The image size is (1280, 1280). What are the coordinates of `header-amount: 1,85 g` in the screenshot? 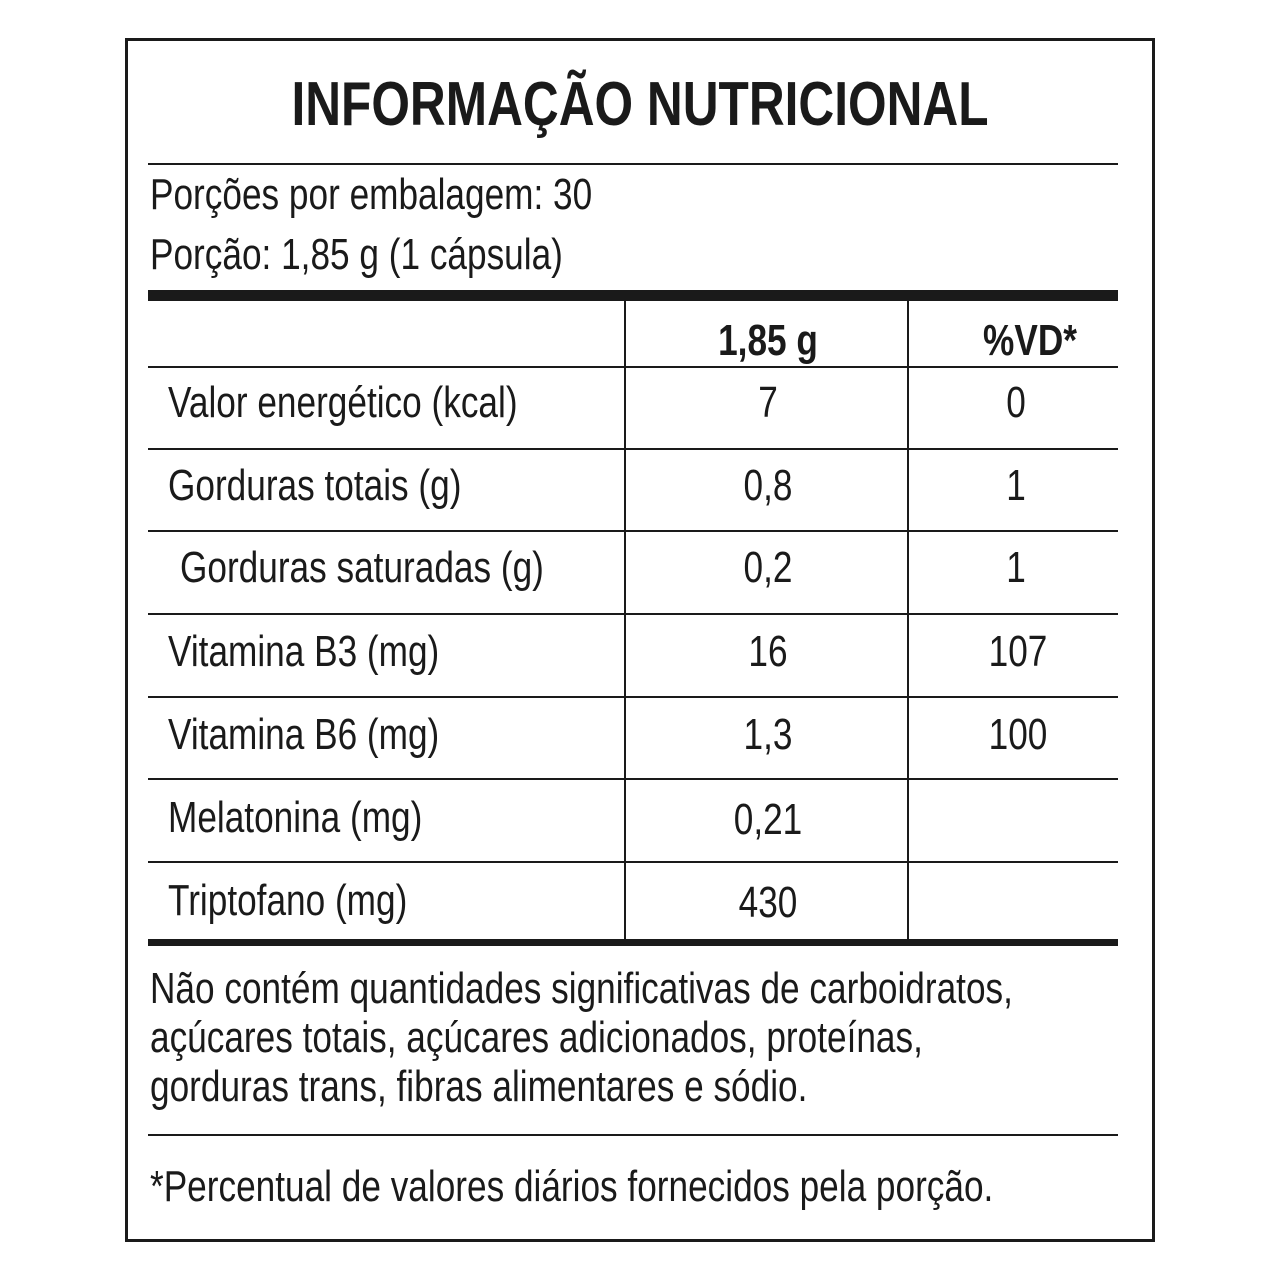 It's located at (768, 340).